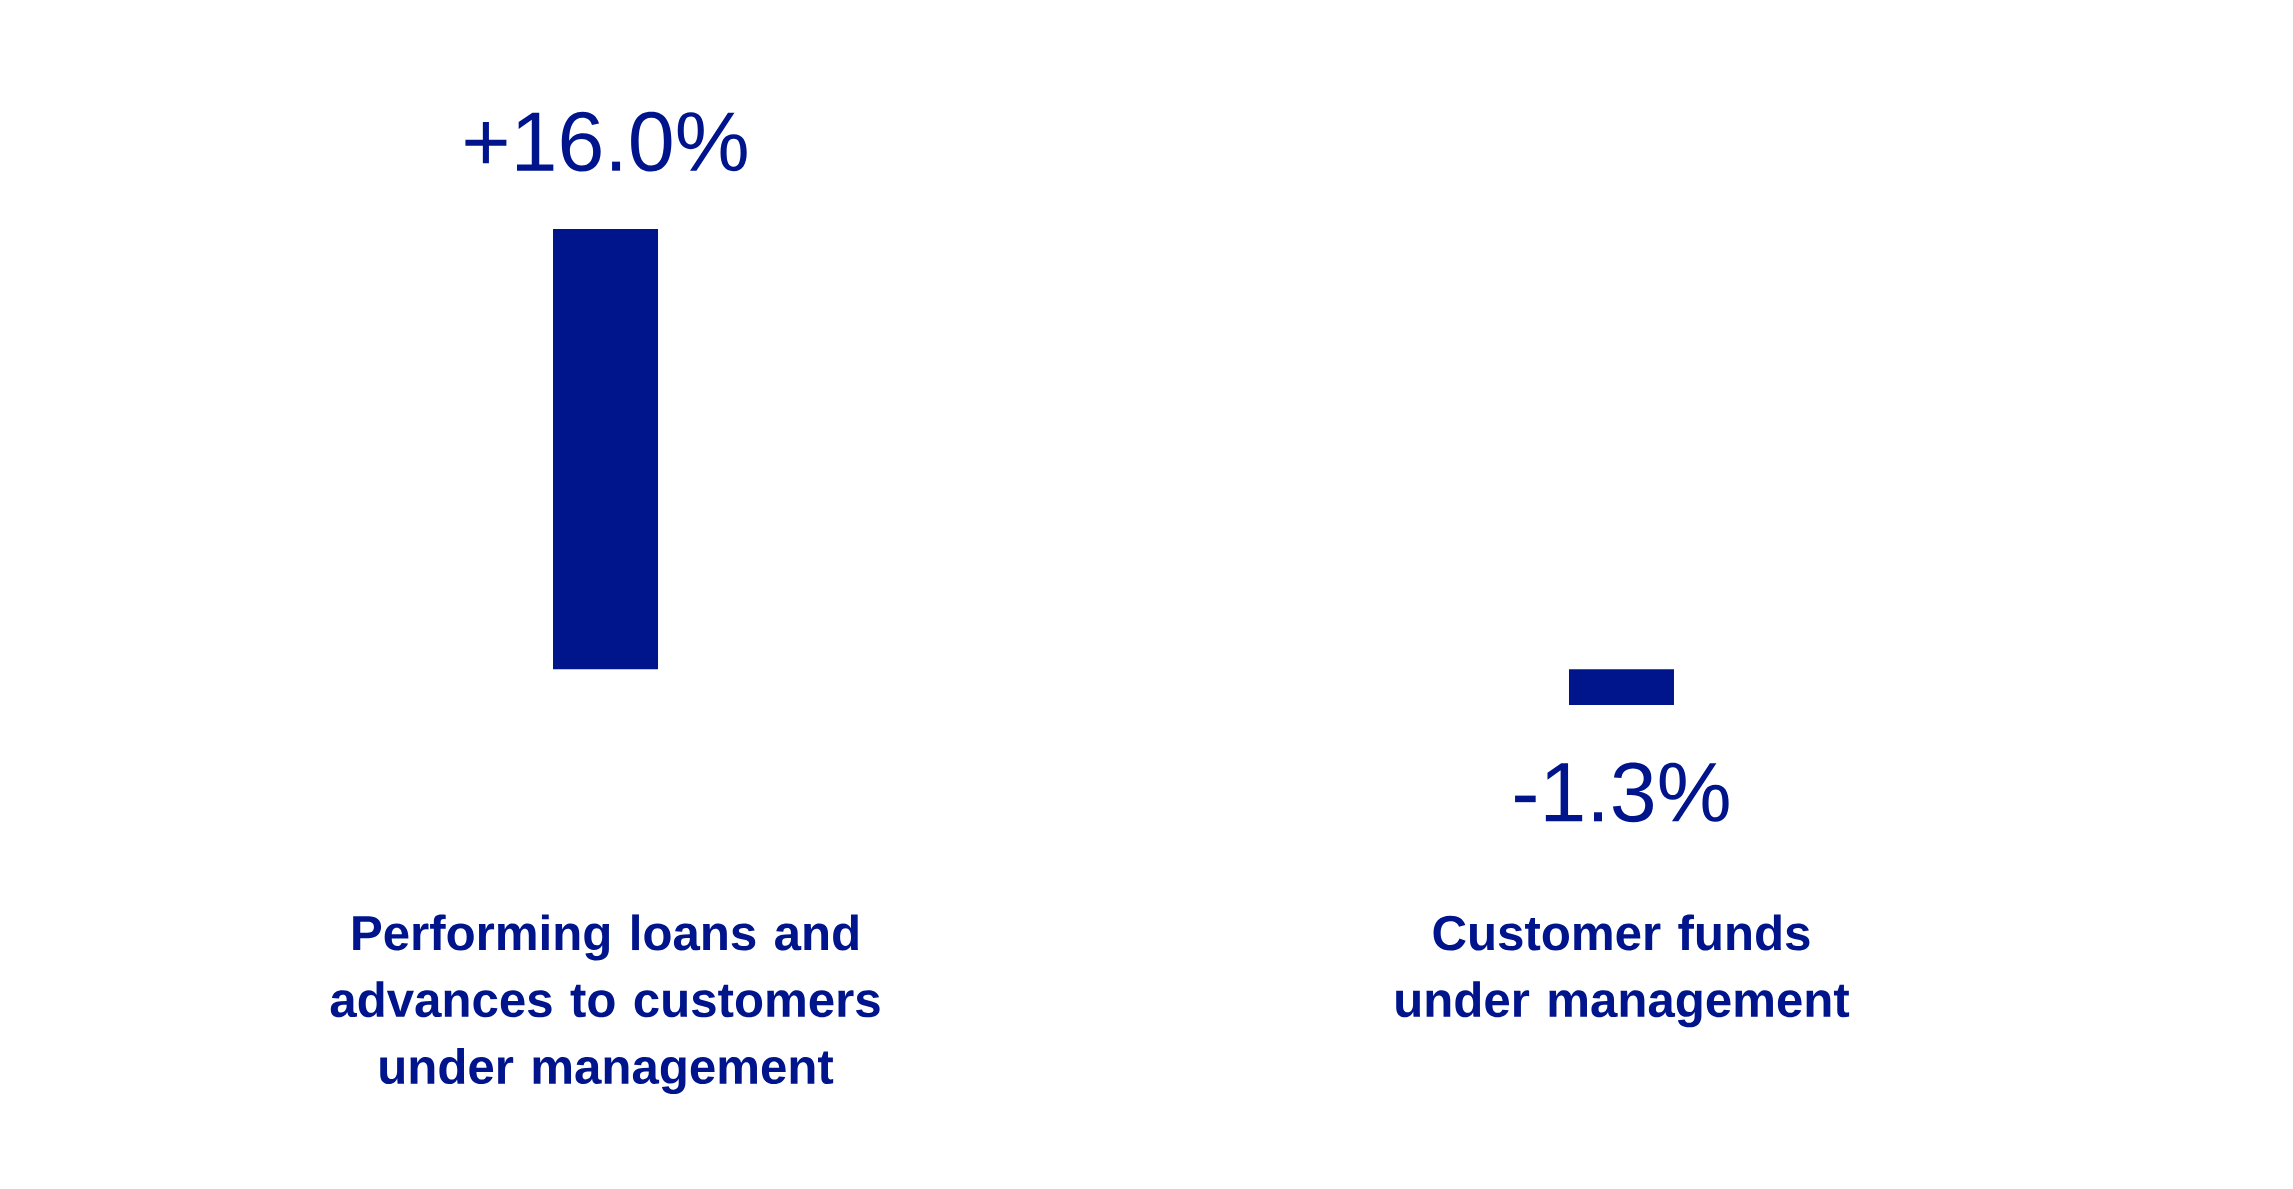  Describe the element at coordinates (1623, 971) in the screenshot. I see `x-tick-label: Customer funds under management` at that location.